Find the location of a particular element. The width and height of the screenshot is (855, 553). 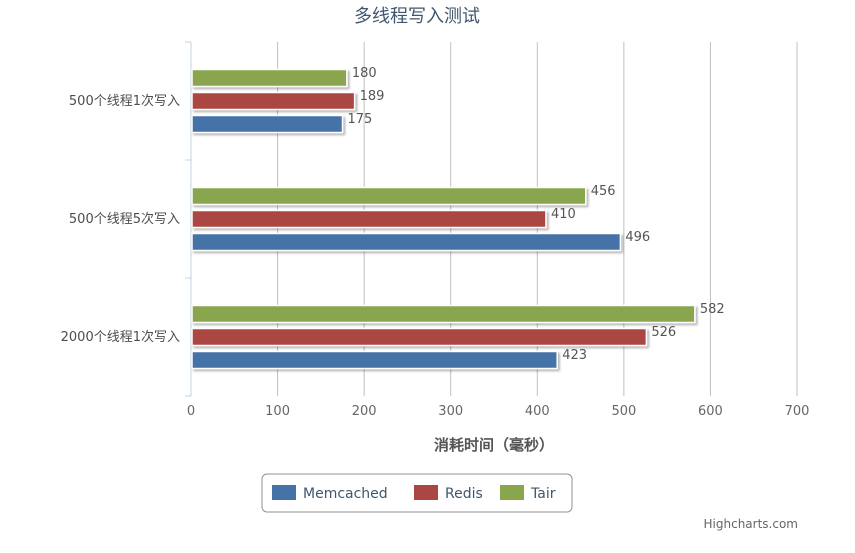

value-tick-label: 400 is located at coordinates (537, 411).